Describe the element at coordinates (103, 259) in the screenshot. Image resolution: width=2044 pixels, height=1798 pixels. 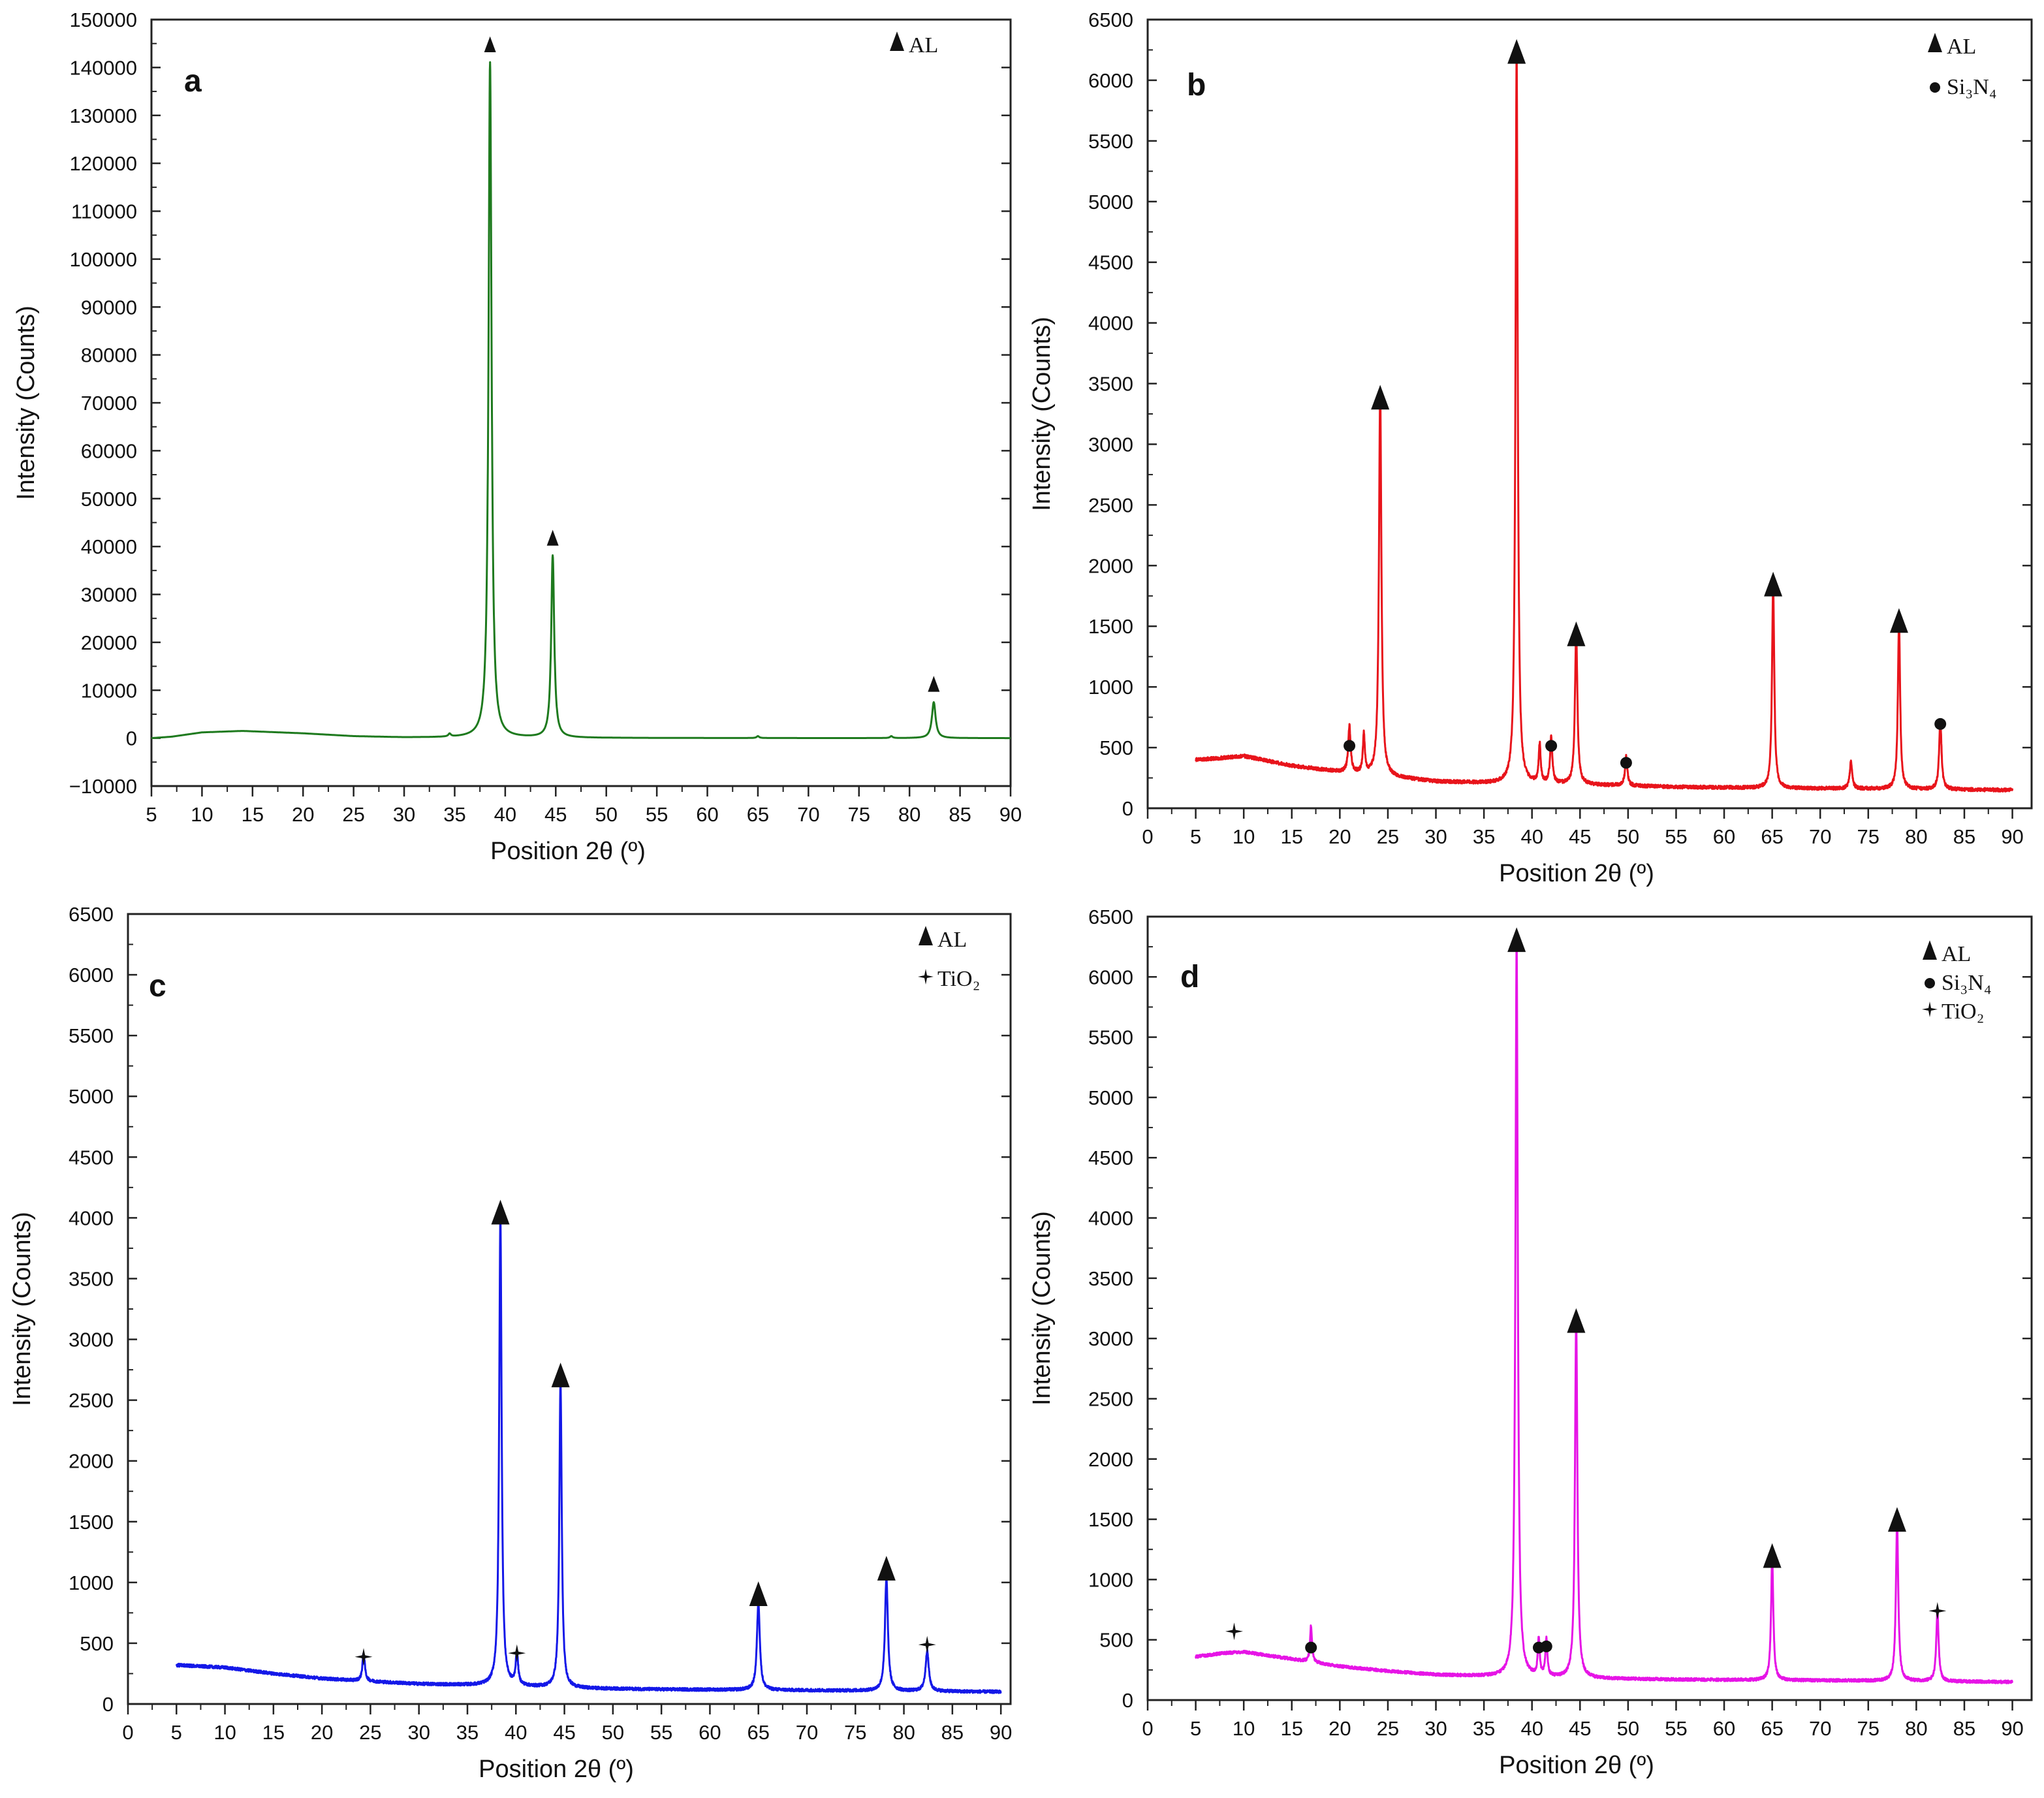
I see `y-tick-label: 100000` at that location.